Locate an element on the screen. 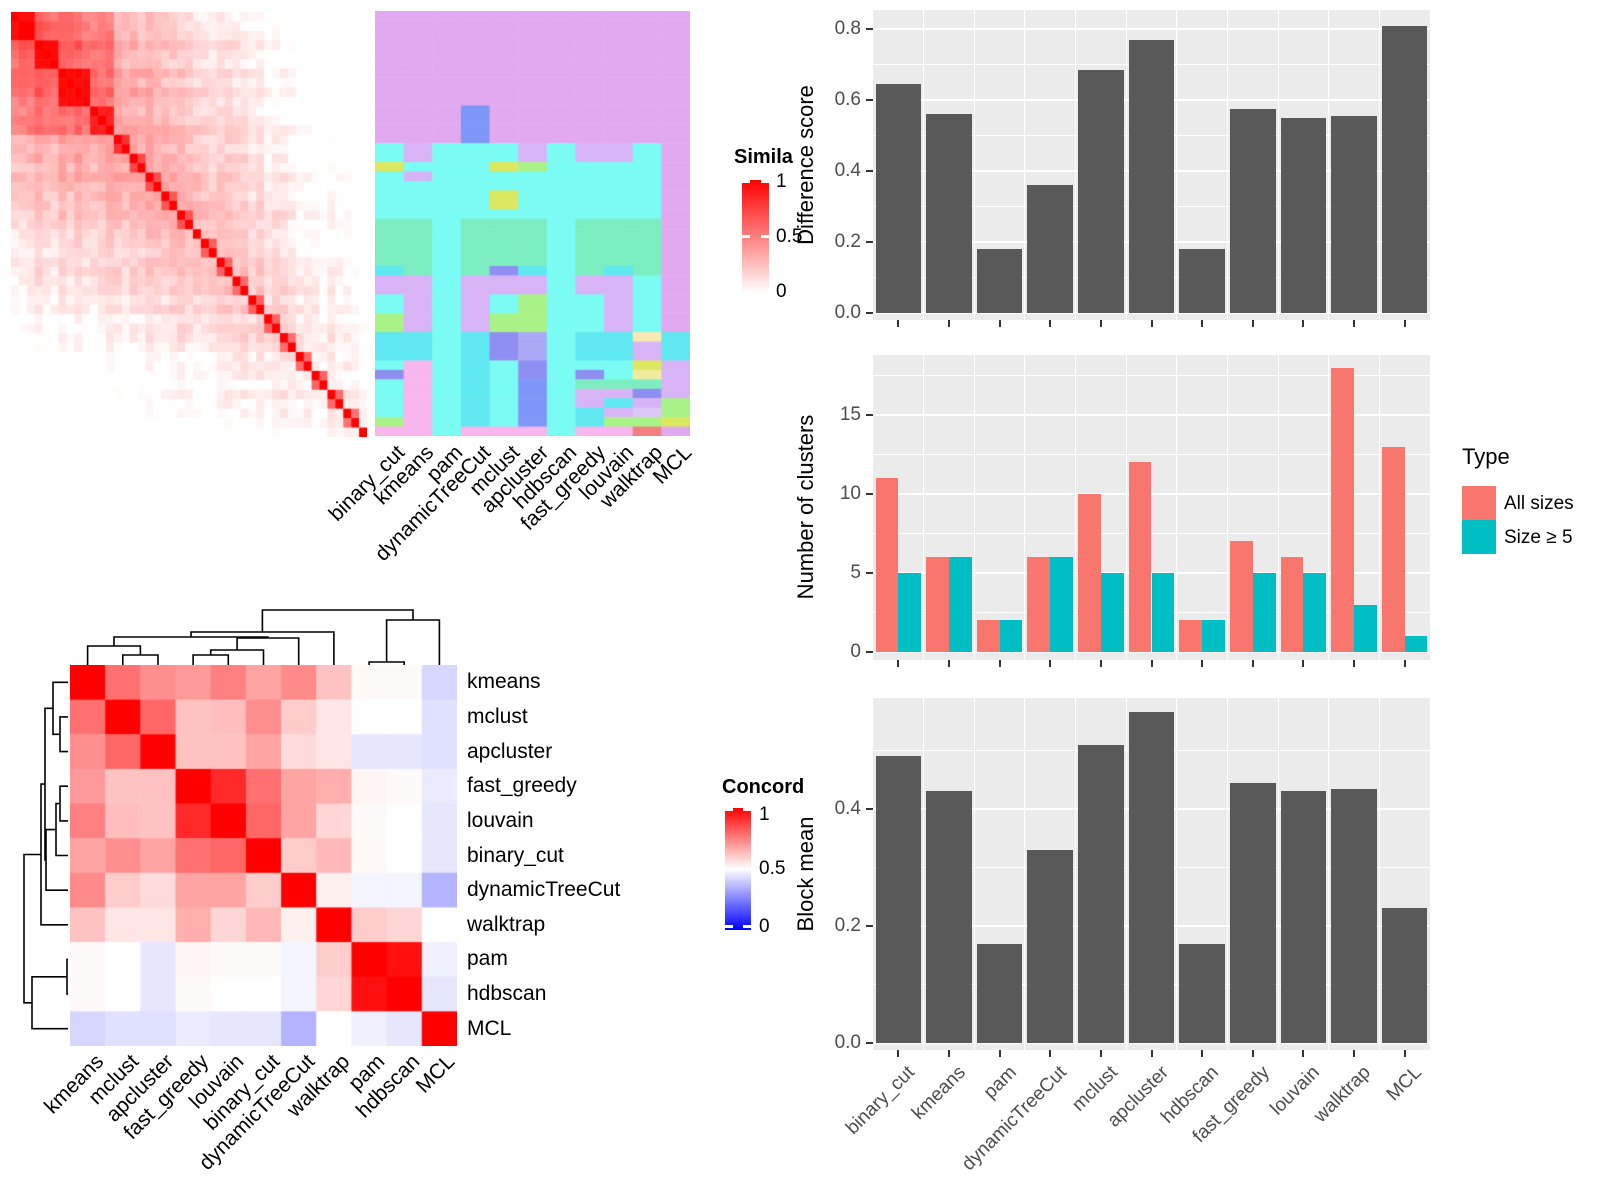  y-tick-label: 10 is located at coordinates (850, 493).